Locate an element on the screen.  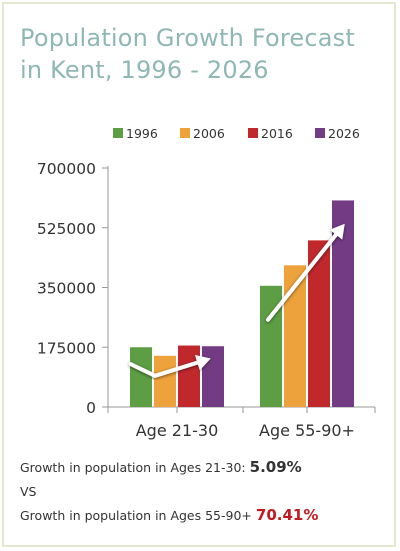
y-tick-label: 175000 is located at coordinates (66, 348).